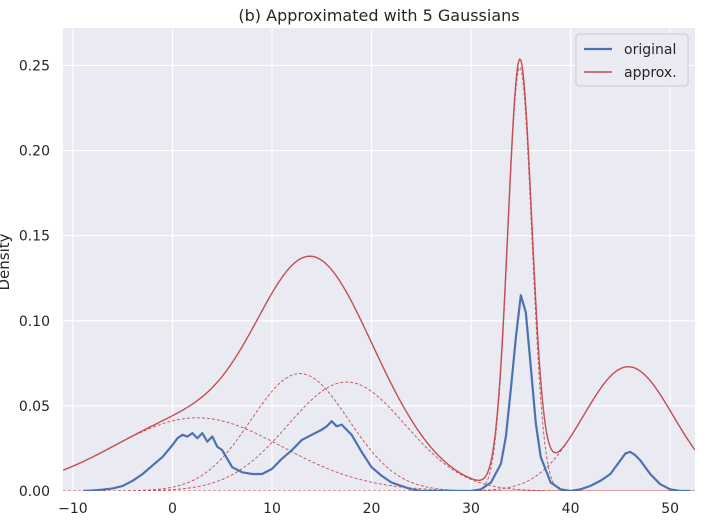  What do you see at coordinates (34, 152) in the screenshot?
I see `y-tick-label: 0.20` at bounding box center [34, 152].